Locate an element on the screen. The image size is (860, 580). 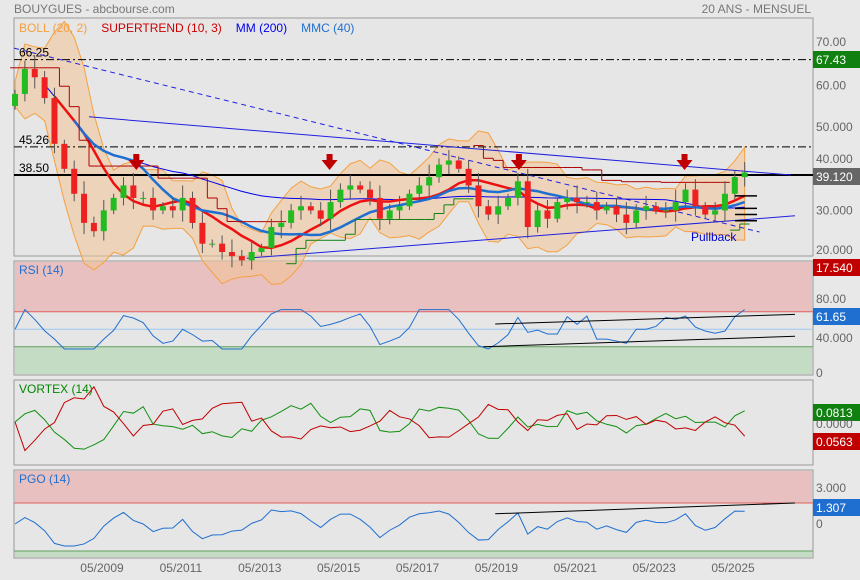
pgo-lower-band is located at coordinates (413, 554).